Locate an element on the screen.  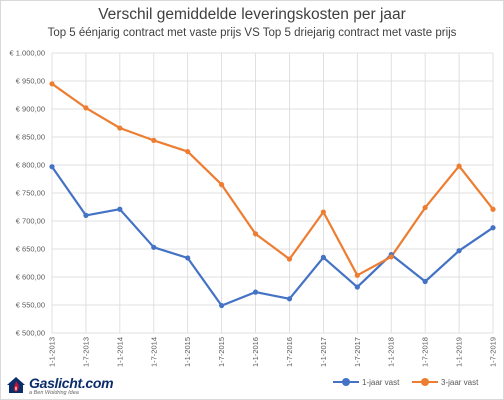
x-tick-label: 1-1-2014 is located at coordinates (119, 352).